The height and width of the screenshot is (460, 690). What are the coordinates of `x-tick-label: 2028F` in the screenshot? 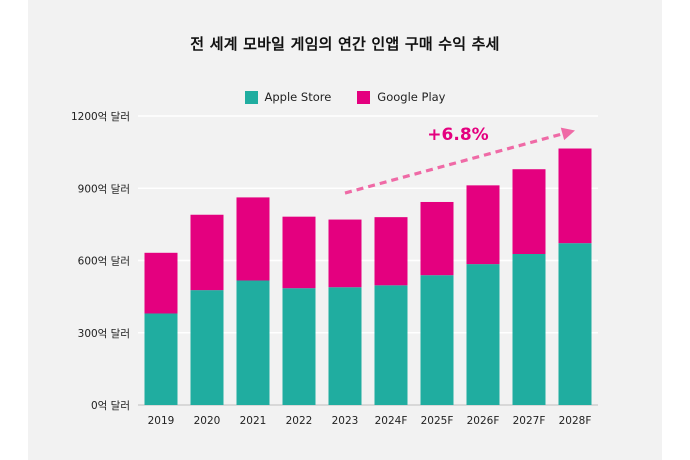 It's located at (575, 421).